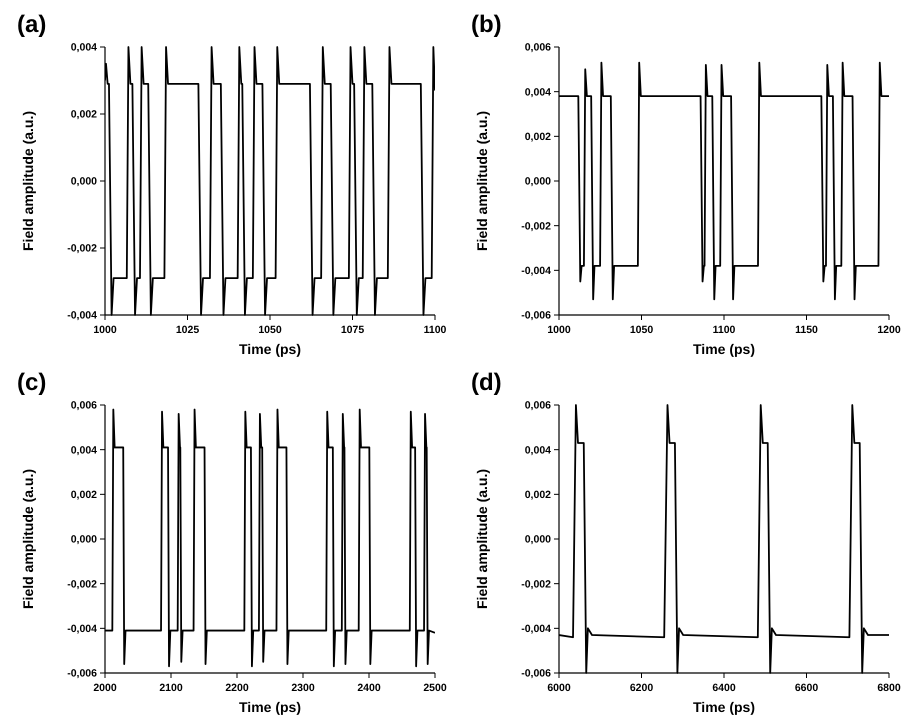 This screenshot has width=909, height=717. Describe the element at coordinates (237, 688) in the screenshot. I see `x-tick-label: 2200` at that location.